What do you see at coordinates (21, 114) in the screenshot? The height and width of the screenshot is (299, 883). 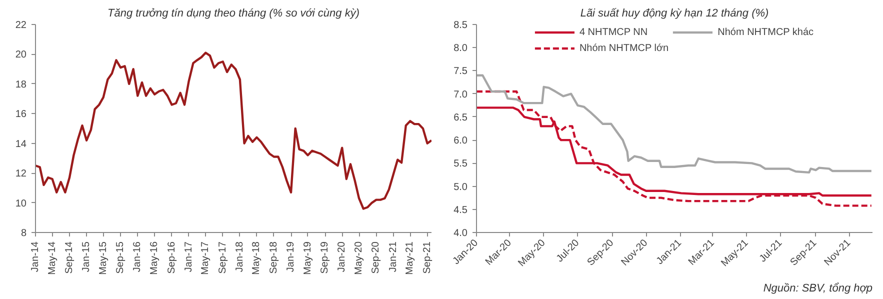 I see `y-tick-label: 16` at bounding box center [21, 114].